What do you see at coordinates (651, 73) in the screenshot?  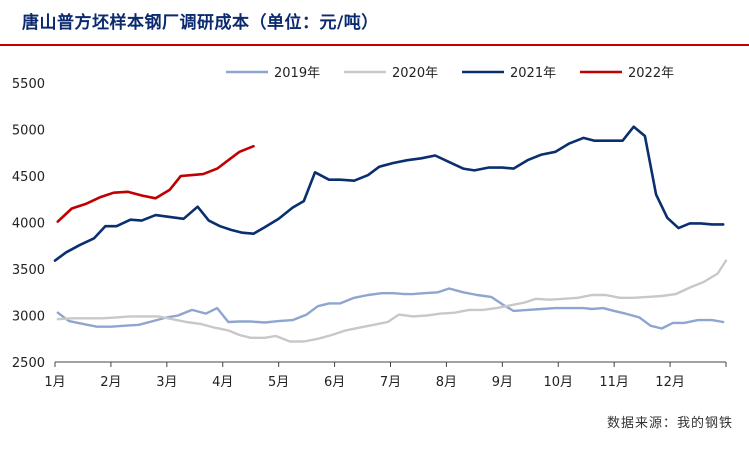 I see `legend-label: 2022年` at bounding box center [651, 73].